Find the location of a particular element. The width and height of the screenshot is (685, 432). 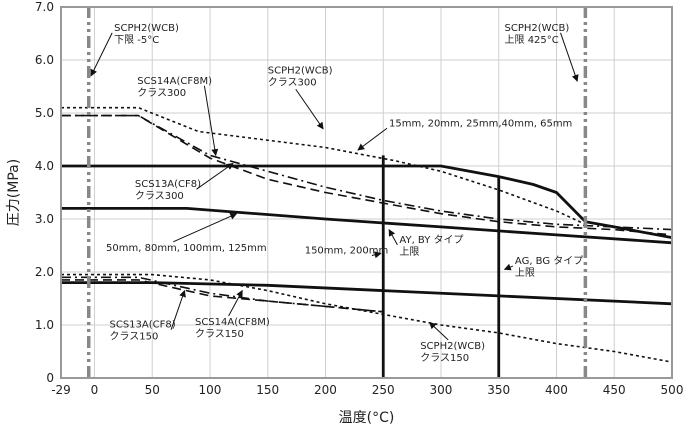

y-tick-label: 3.0 is located at coordinates (44, 219).